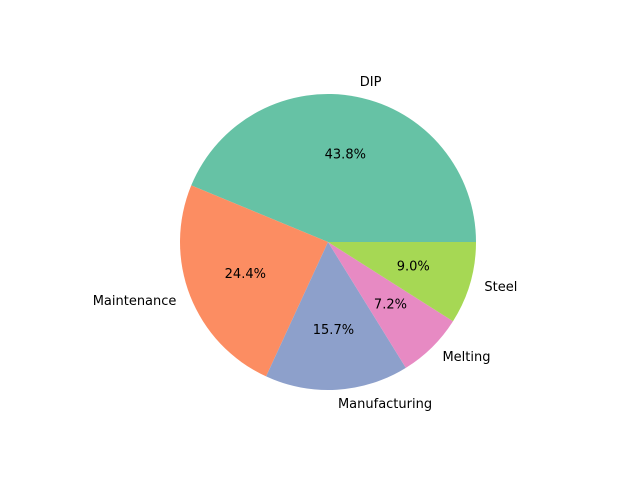  I want to click on slice-percent-maintenance: 24.4%, so click(245, 274).